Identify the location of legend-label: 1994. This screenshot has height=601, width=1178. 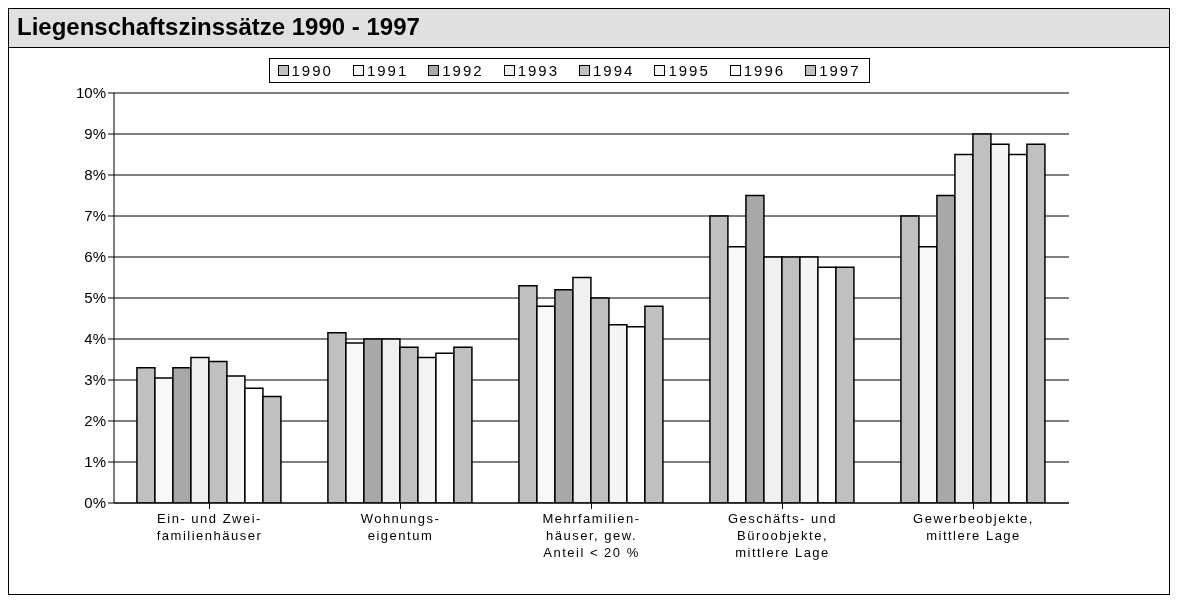
(613, 70).